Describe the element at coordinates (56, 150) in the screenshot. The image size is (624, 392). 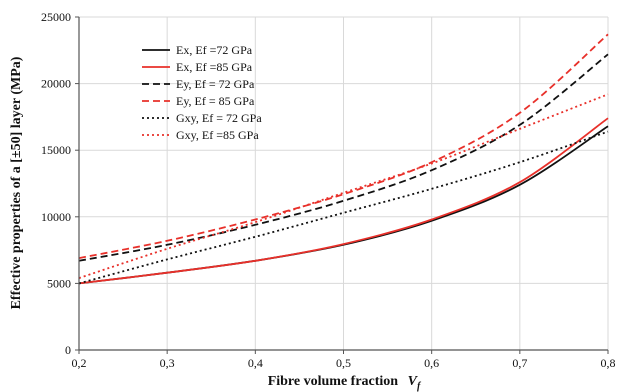
I see `y-tick-label: 15000` at that location.